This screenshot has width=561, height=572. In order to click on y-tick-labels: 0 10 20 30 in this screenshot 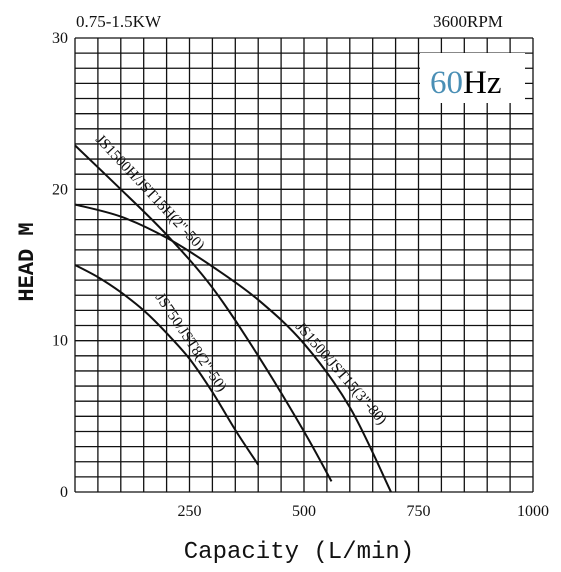, I will do `click(60, 265)`.